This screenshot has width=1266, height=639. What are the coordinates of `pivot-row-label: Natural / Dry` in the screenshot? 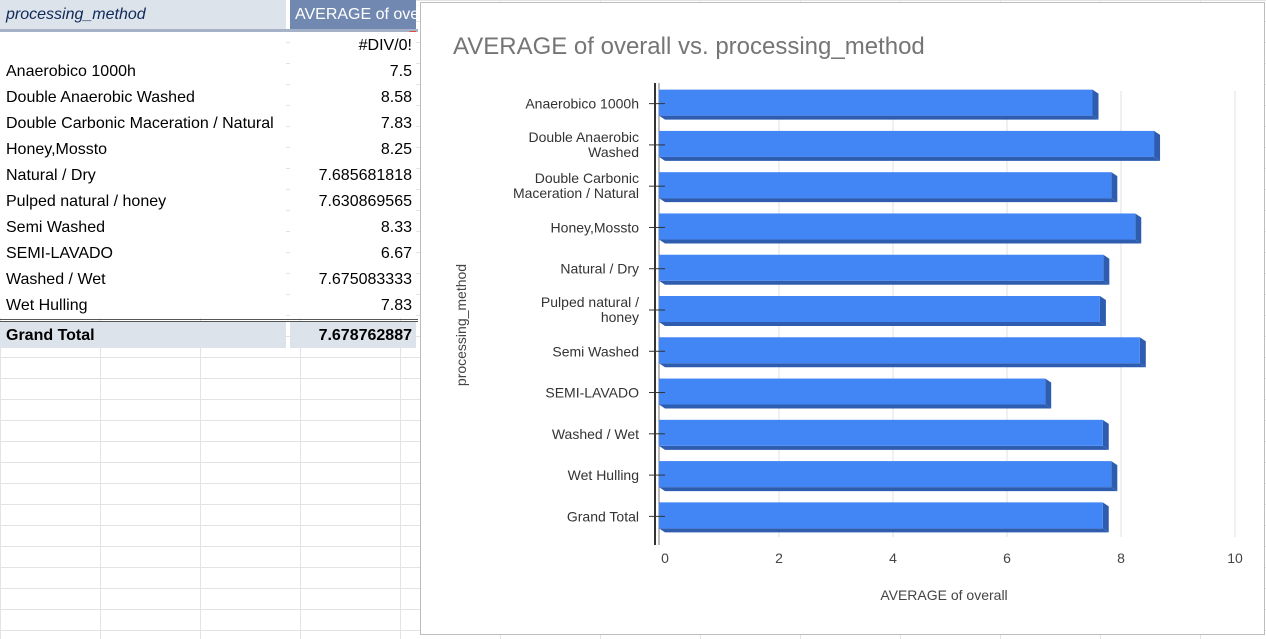 It's located at (143, 175).